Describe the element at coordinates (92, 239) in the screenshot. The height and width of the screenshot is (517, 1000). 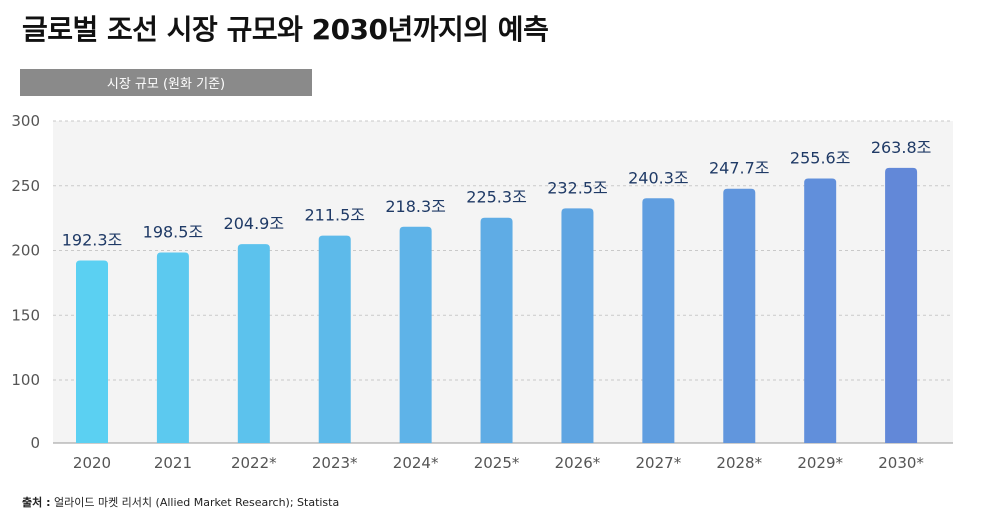
I see `data-label: 192.3조` at that location.